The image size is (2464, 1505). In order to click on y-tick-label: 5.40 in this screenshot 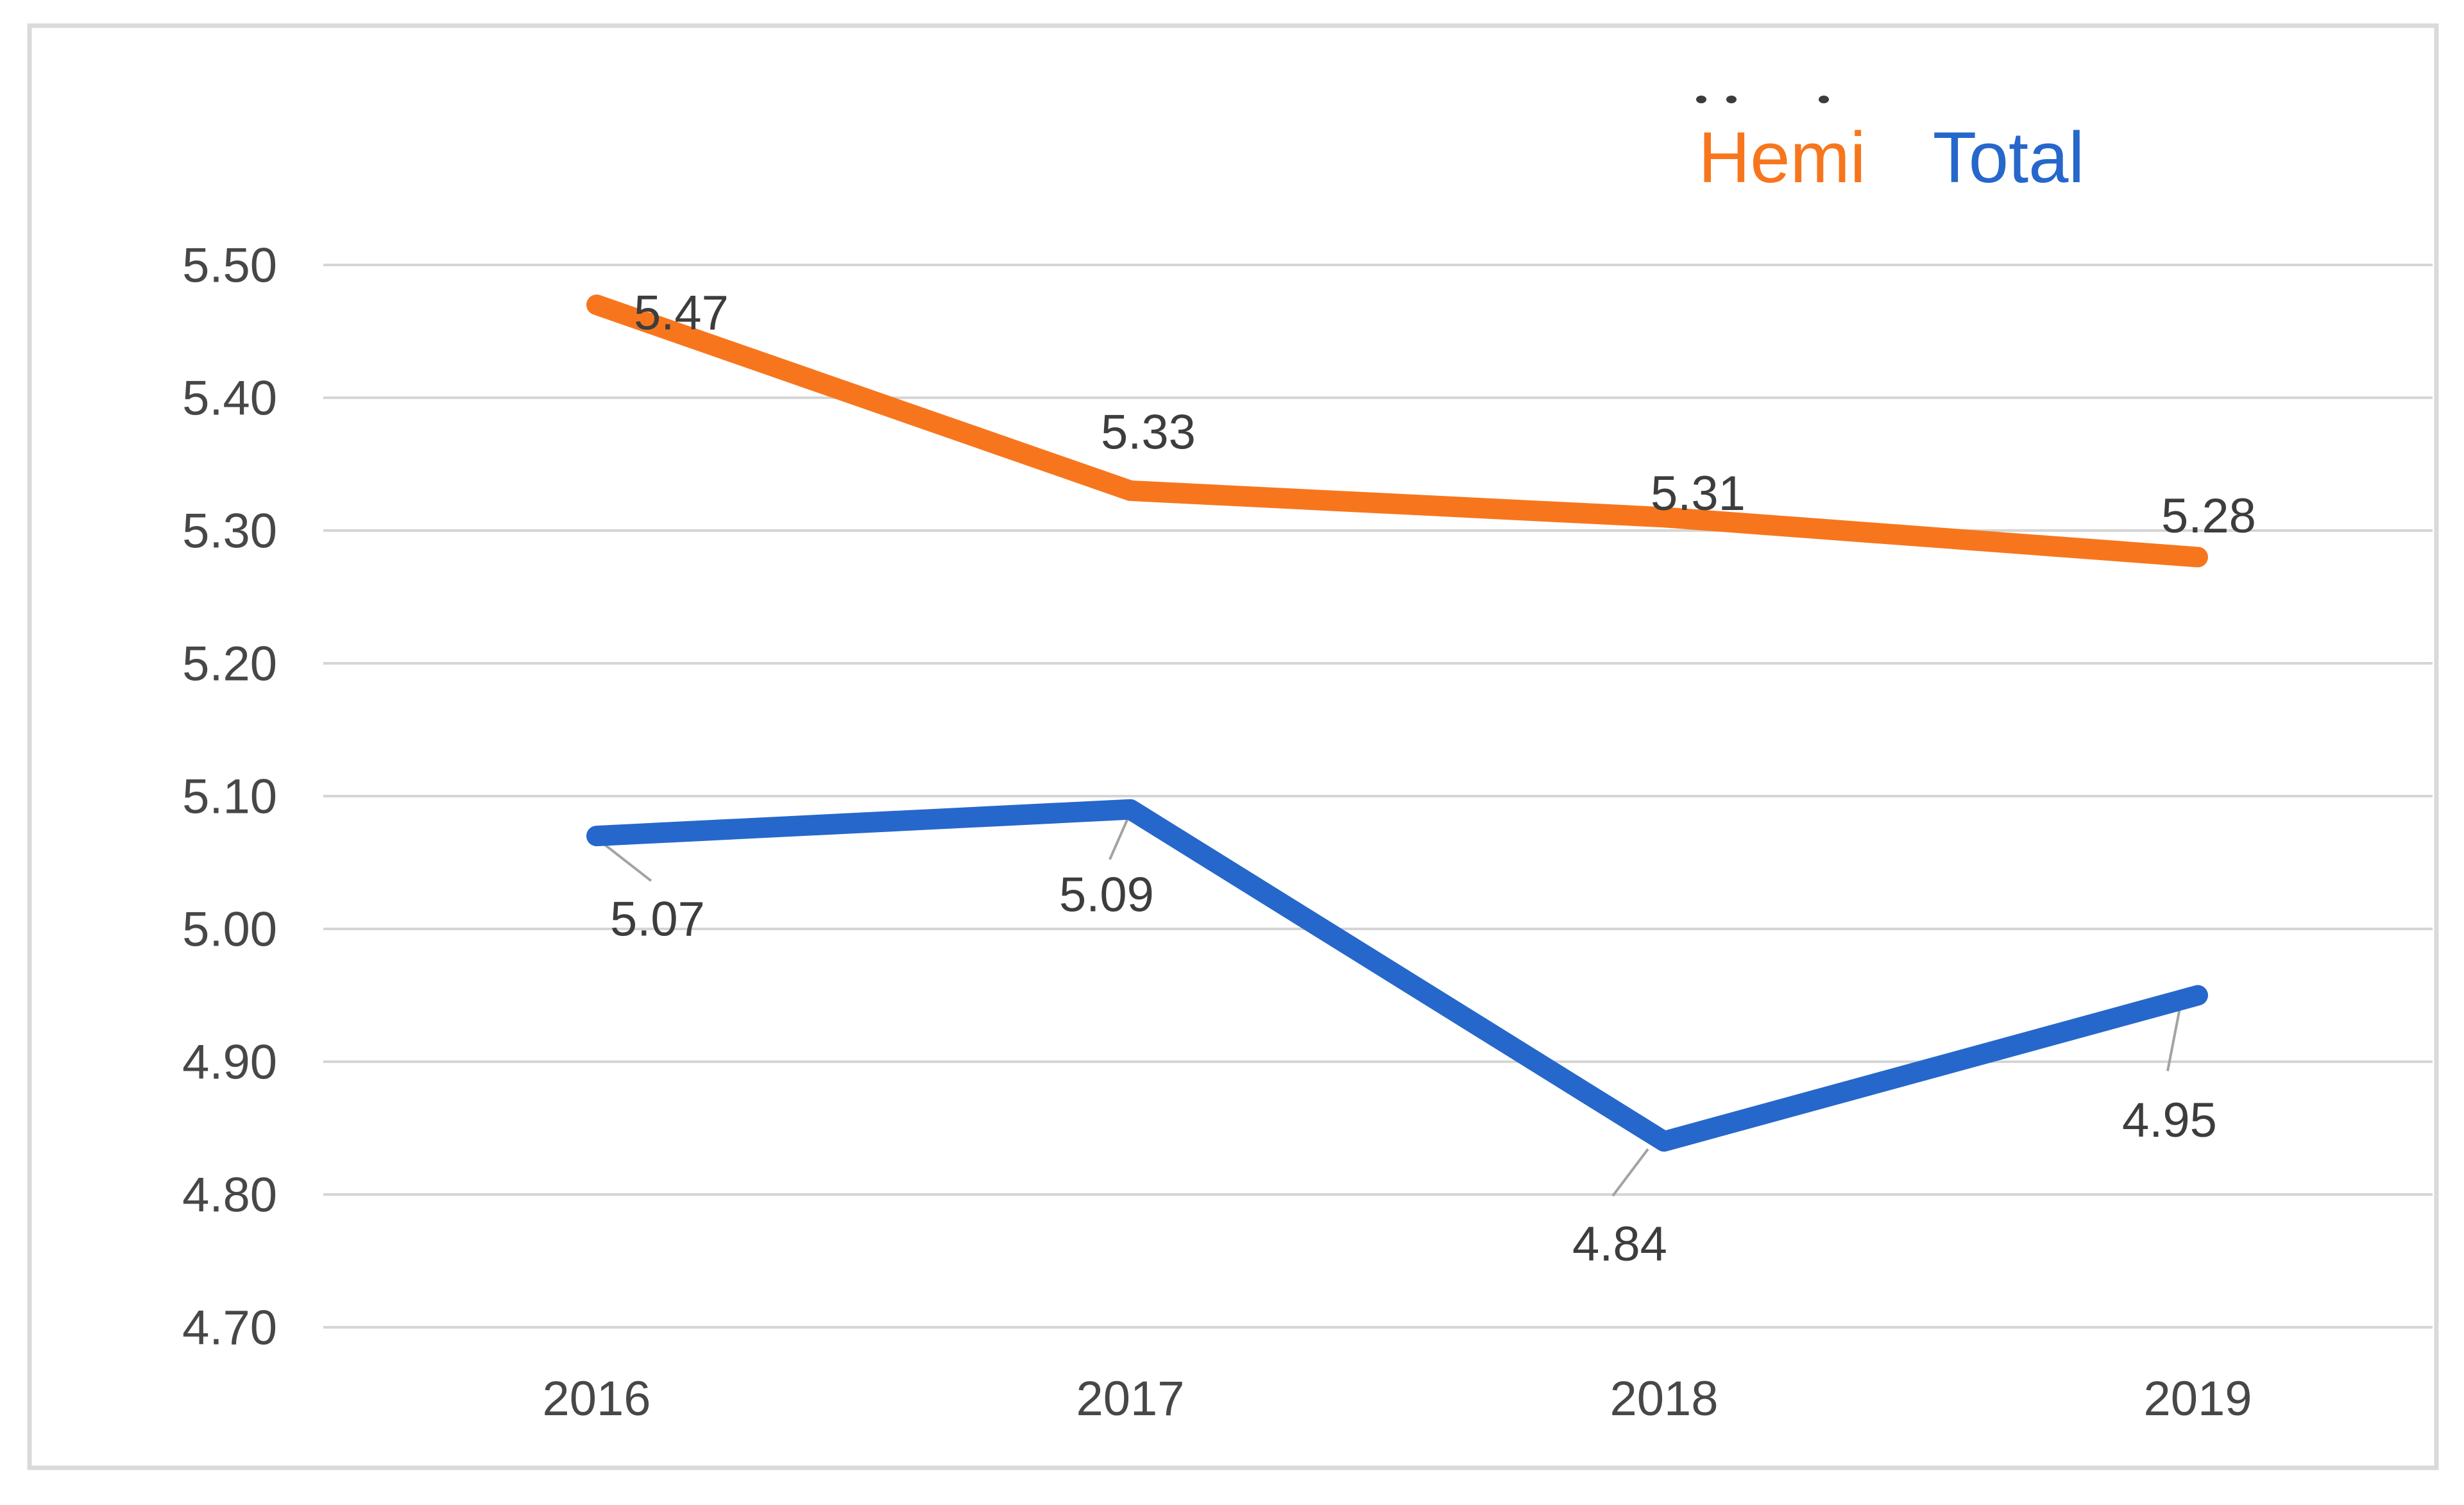, I will do `click(230, 398)`.